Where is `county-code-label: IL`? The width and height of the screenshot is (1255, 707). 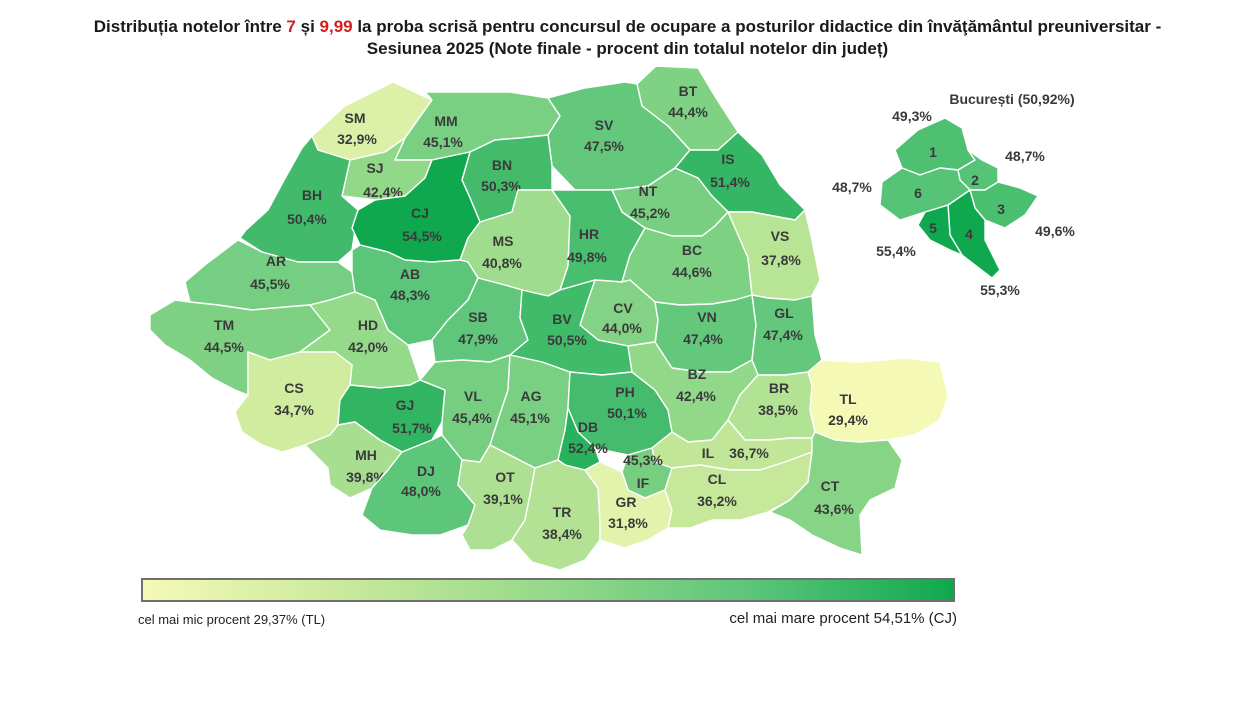
county-code-label: IL is located at coordinates (708, 453).